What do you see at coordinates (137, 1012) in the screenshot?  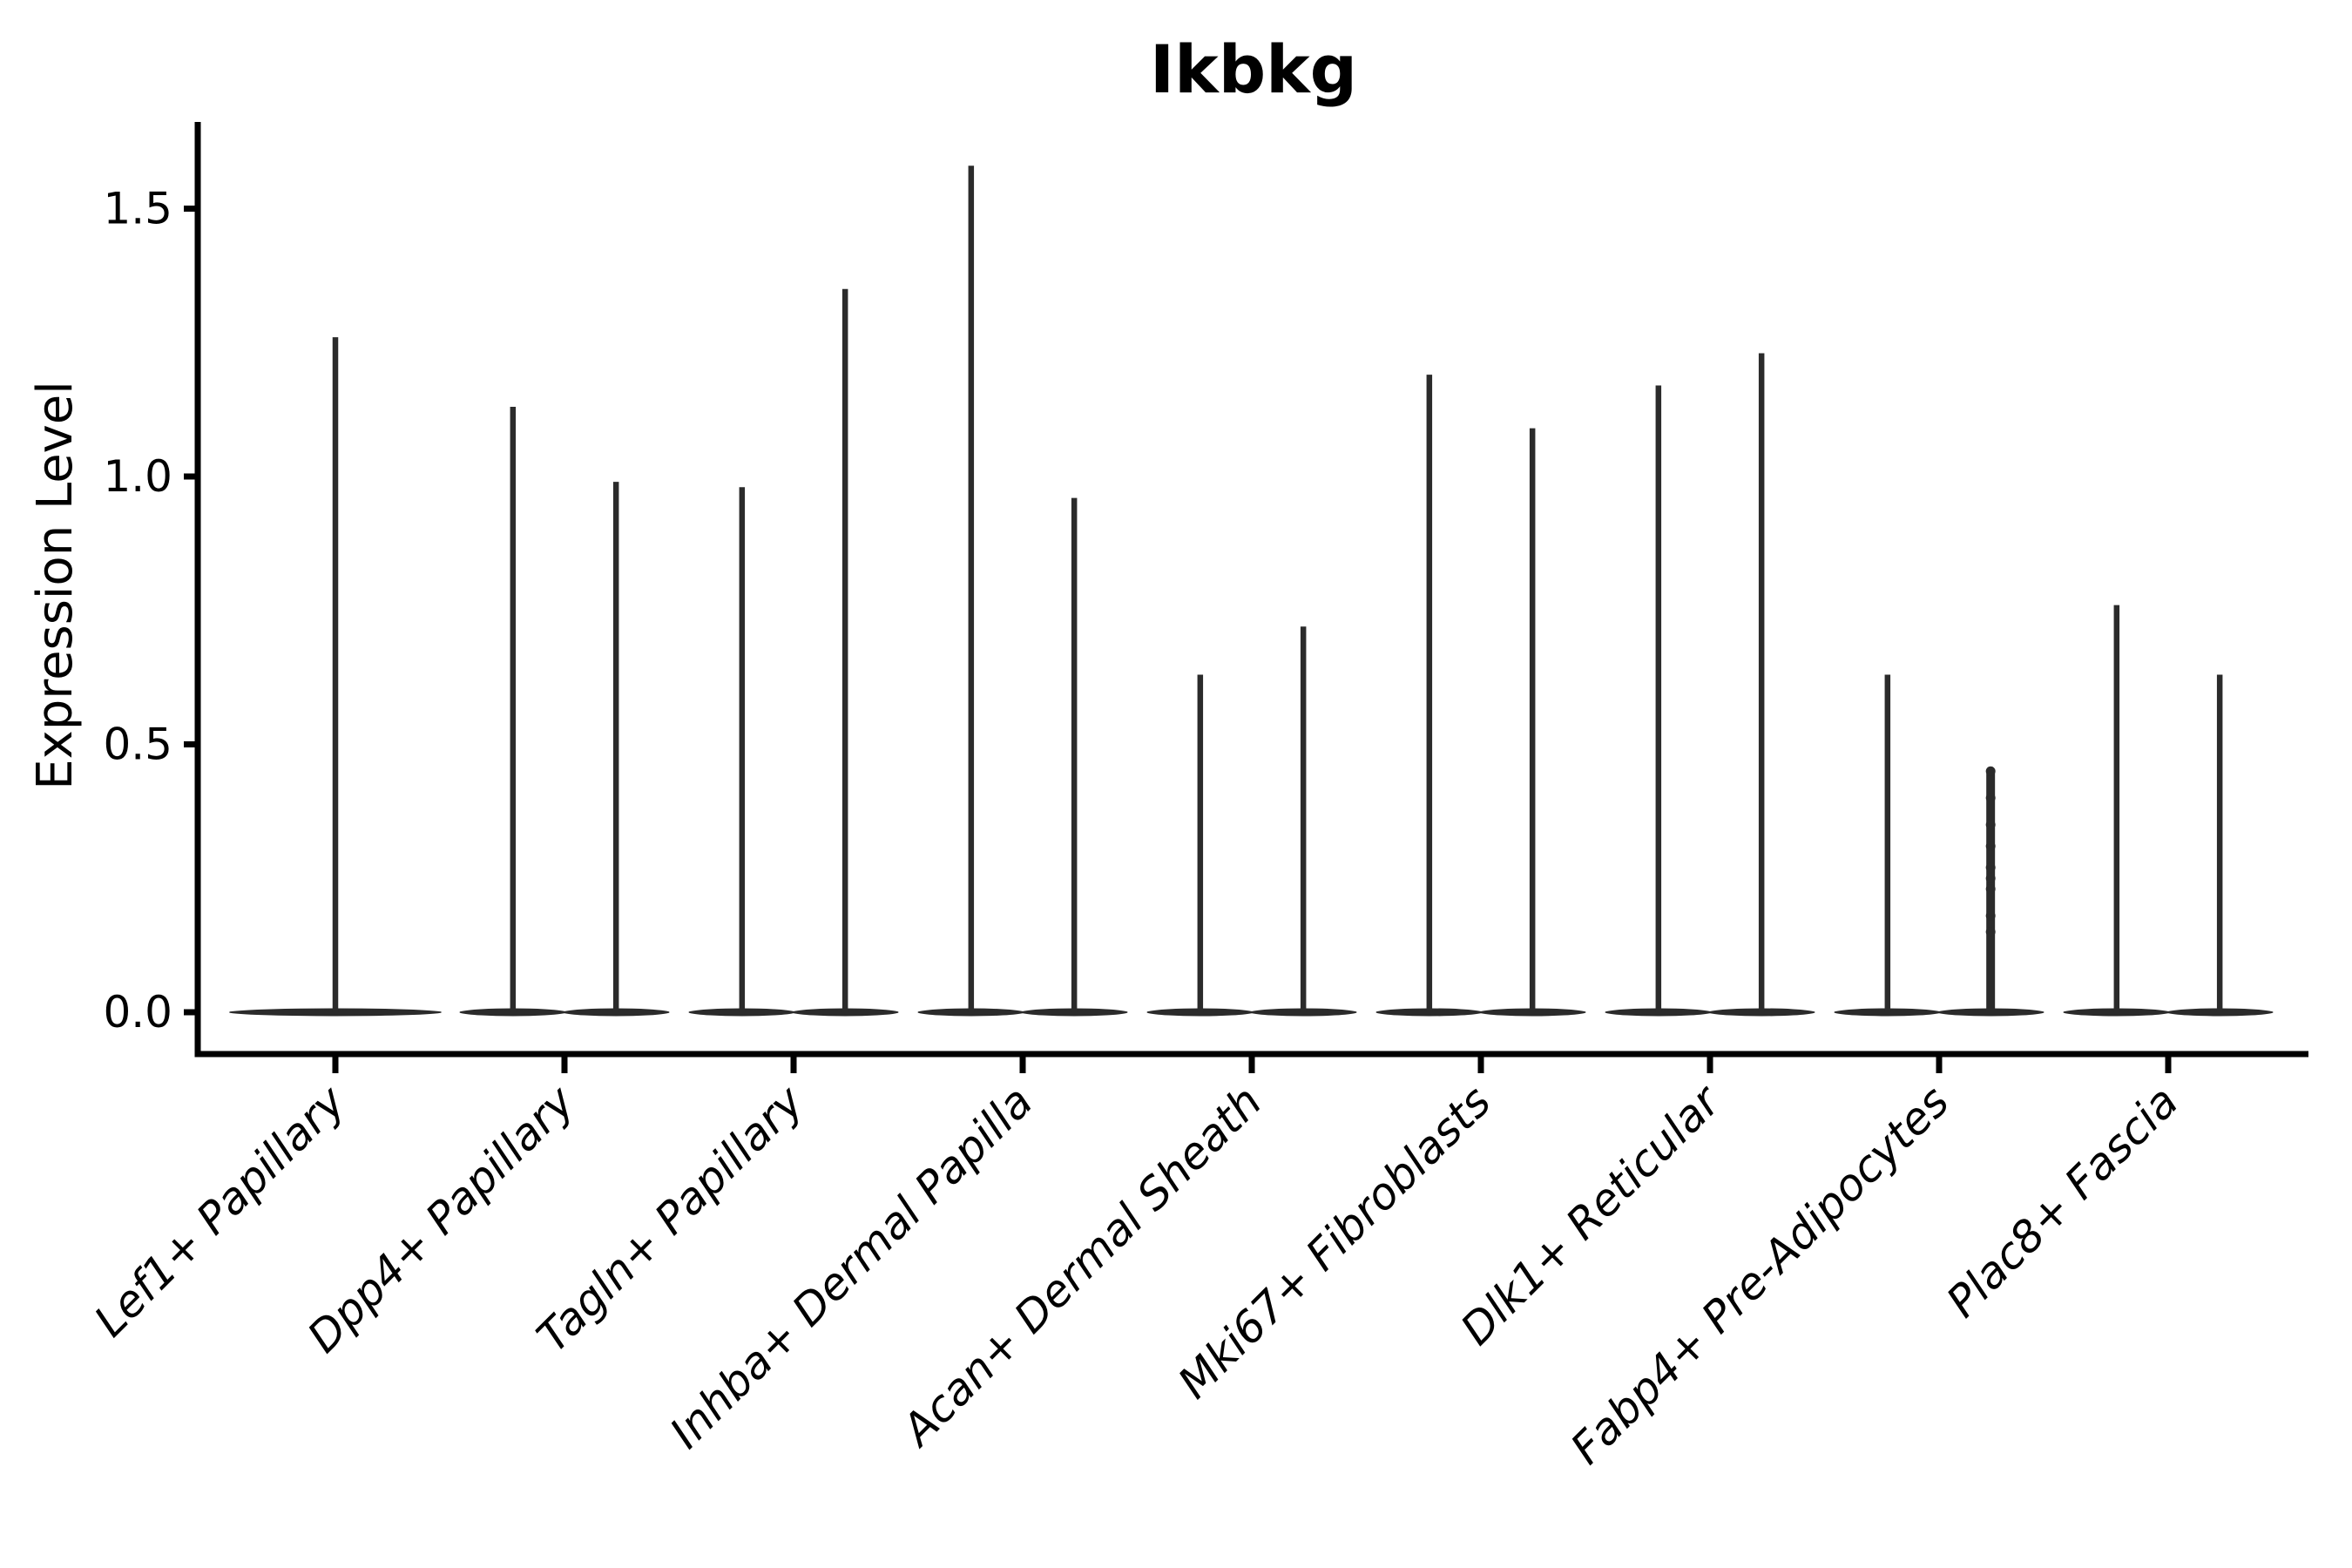 I see `y-tick-label: 0.0` at bounding box center [137, 1012].